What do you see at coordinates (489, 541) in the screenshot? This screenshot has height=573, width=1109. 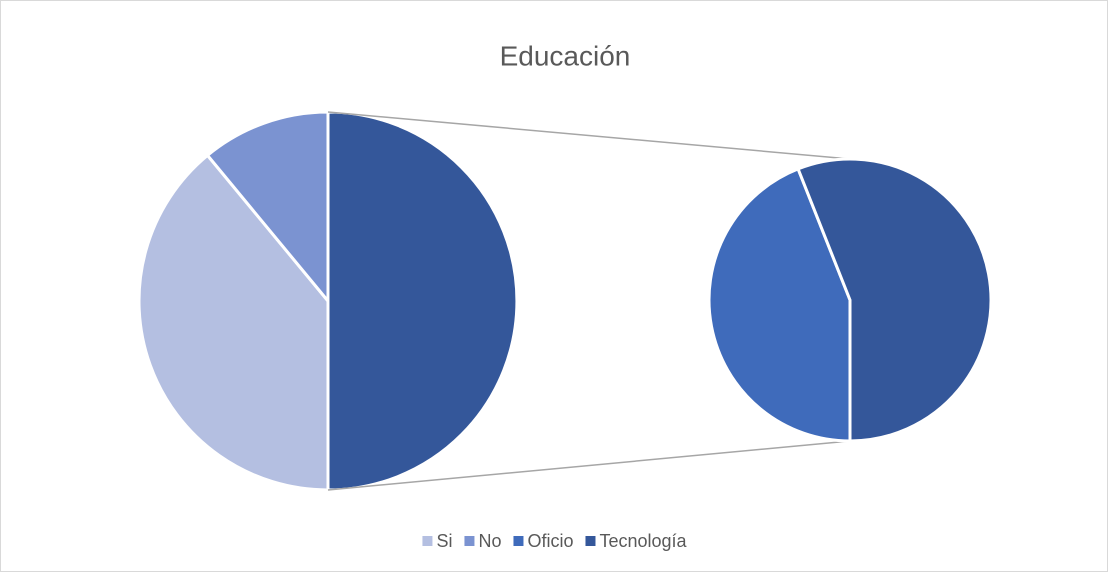 I see `legend-label: No` at bounding box center [489, 541].